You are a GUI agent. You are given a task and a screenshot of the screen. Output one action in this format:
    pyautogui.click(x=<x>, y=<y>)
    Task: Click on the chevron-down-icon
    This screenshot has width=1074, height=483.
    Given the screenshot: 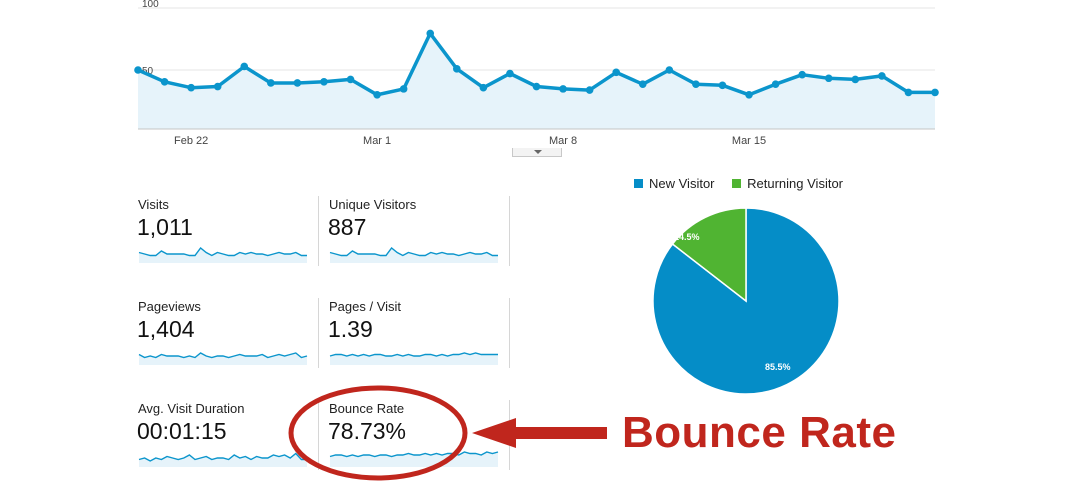 What is the action you would take?
    pyautogui.click(x=538, y=152)
    